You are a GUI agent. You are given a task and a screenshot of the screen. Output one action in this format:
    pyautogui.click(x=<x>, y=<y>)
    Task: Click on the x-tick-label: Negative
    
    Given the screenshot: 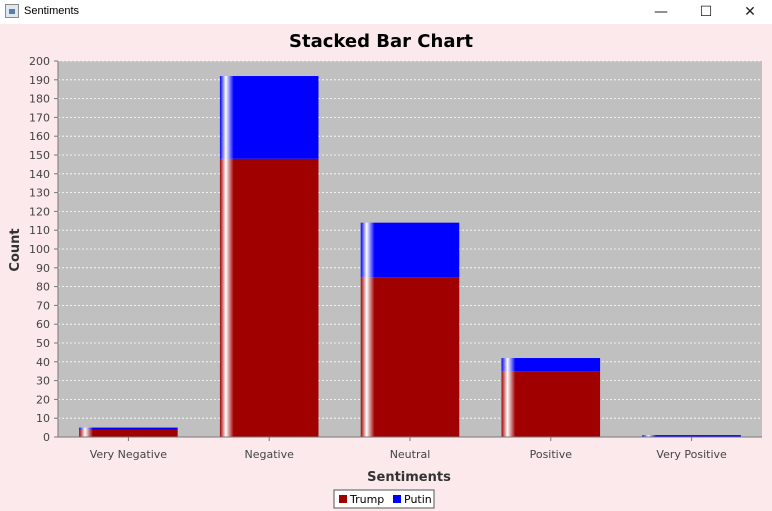 What is the action you would take?
    pyautogui.click(x=270, y=454)
    